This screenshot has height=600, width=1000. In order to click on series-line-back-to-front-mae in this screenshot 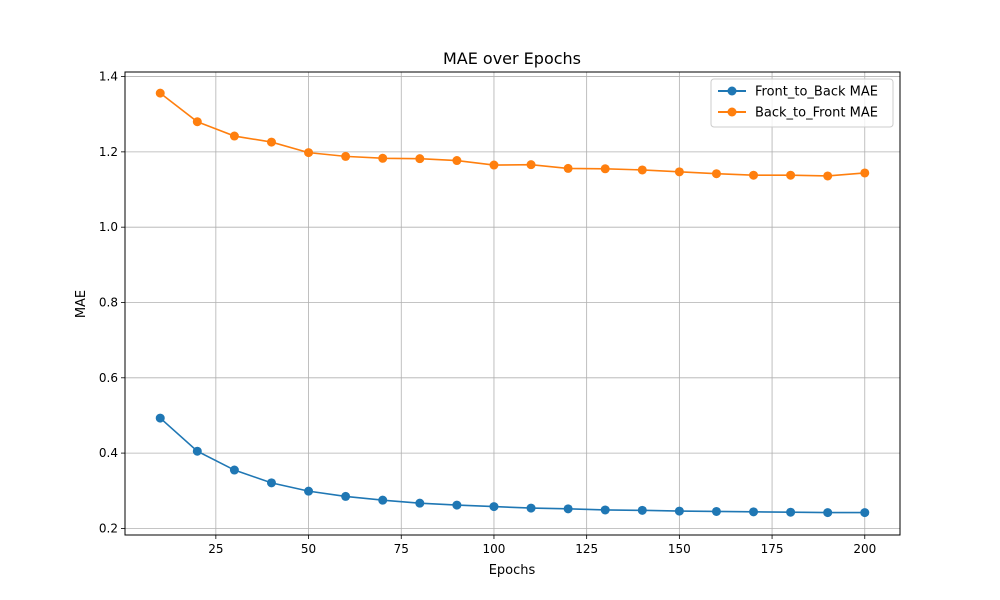, I will do `click(512, 134)`.